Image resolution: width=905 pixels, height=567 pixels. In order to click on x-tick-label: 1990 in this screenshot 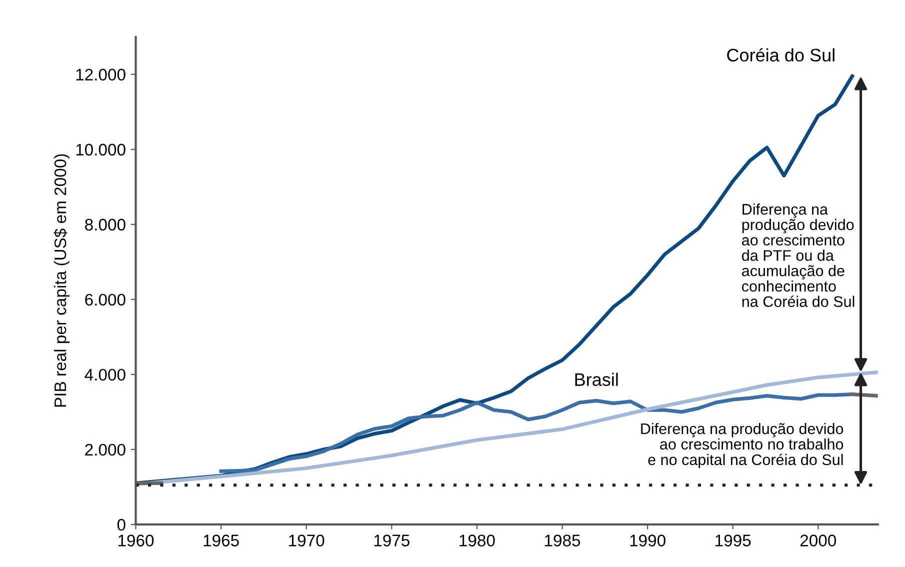, I will do `click(648, 540)`.